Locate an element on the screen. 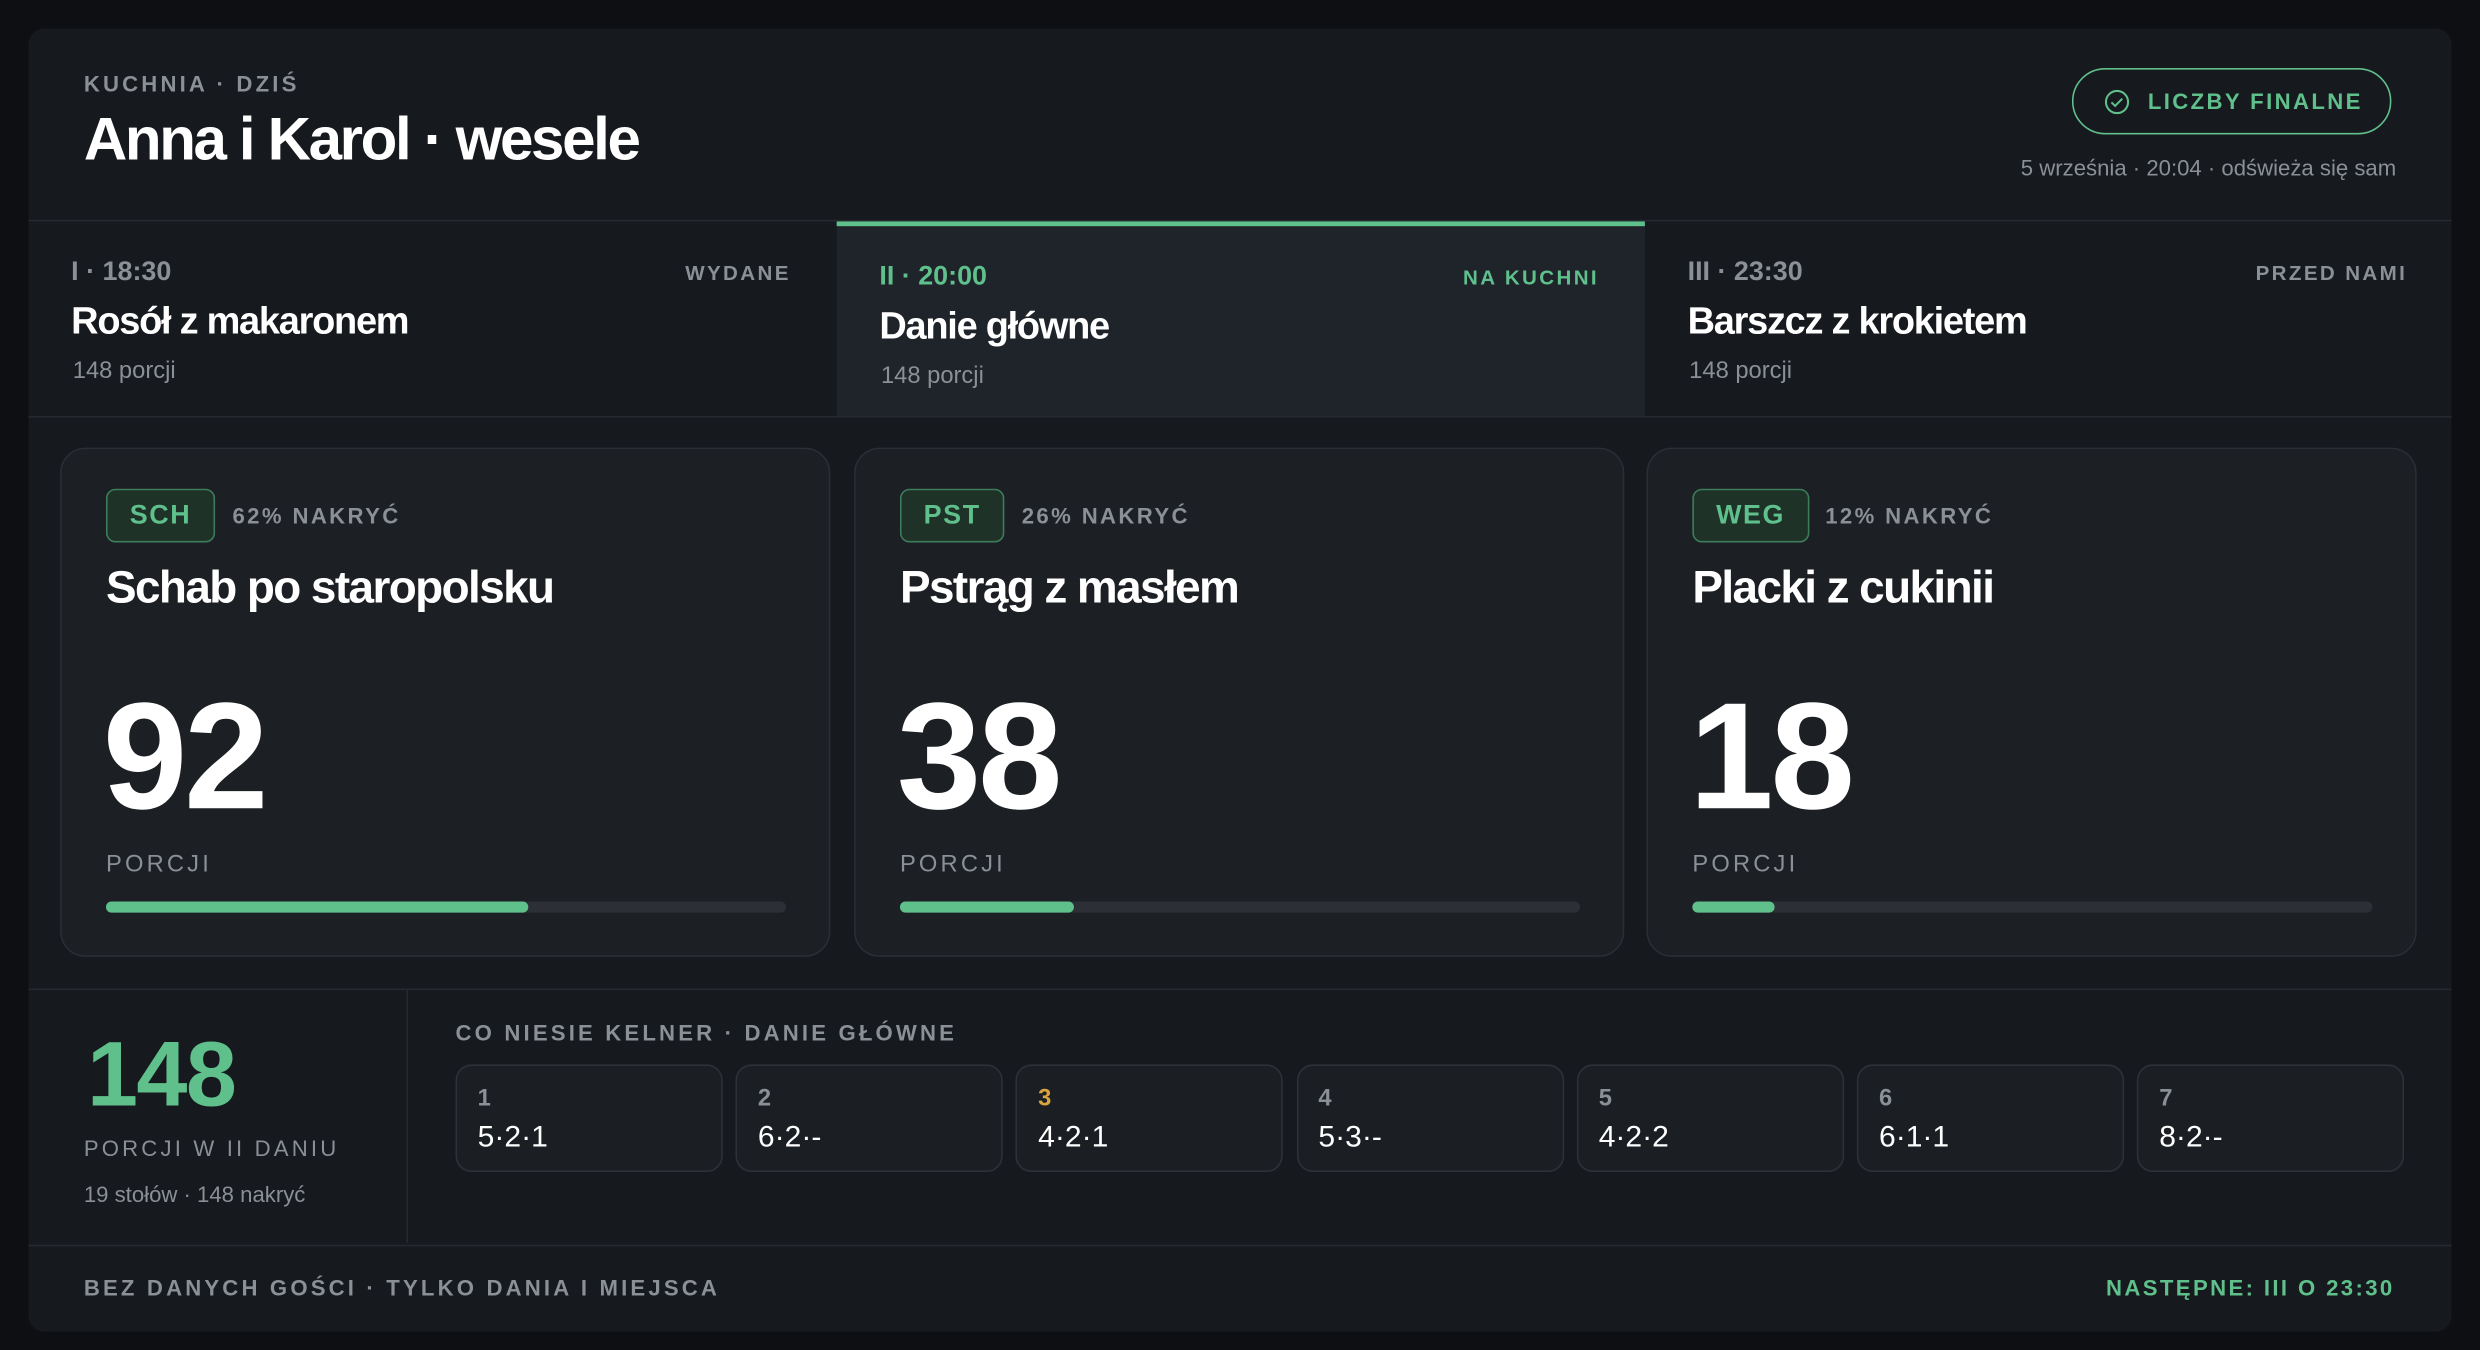 The image size is (2480, 1350). course-name: Rosół z makaronem is located at coordinates (240, 322).